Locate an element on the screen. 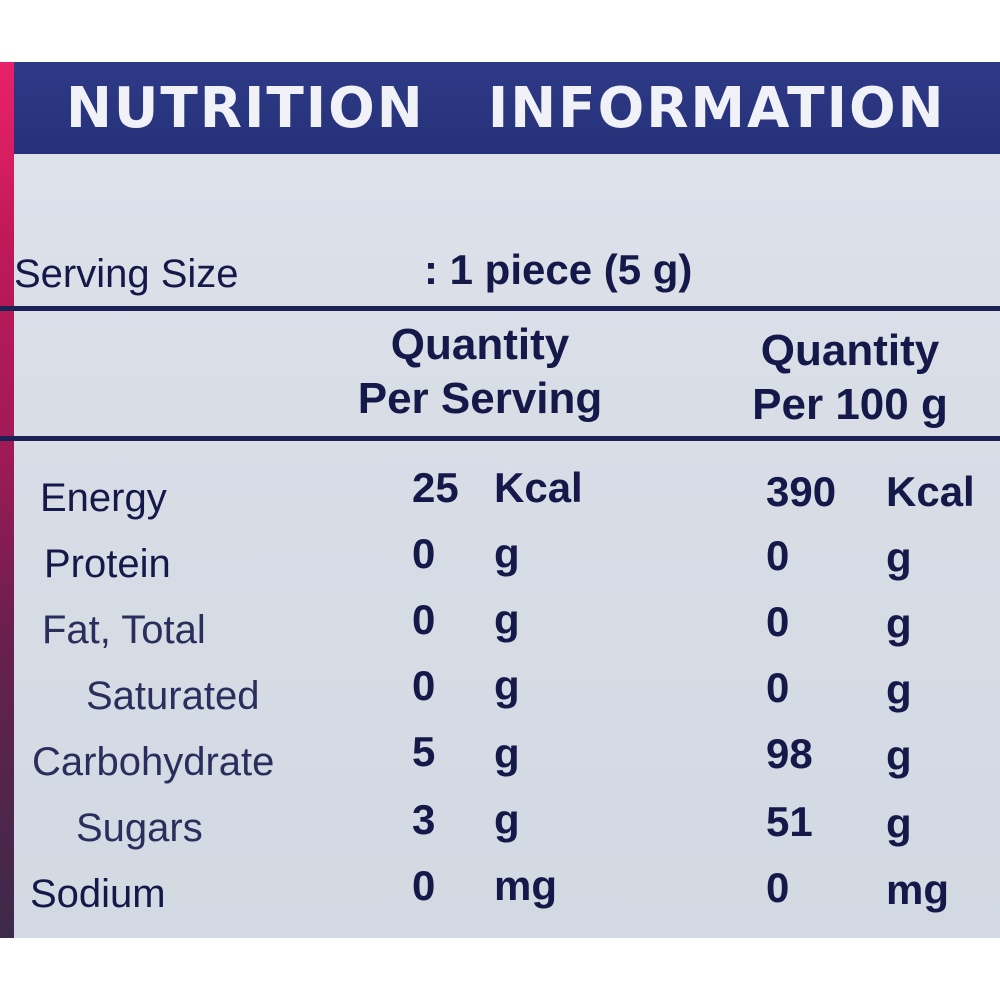  package-edge is located at coordinates (7, 500).